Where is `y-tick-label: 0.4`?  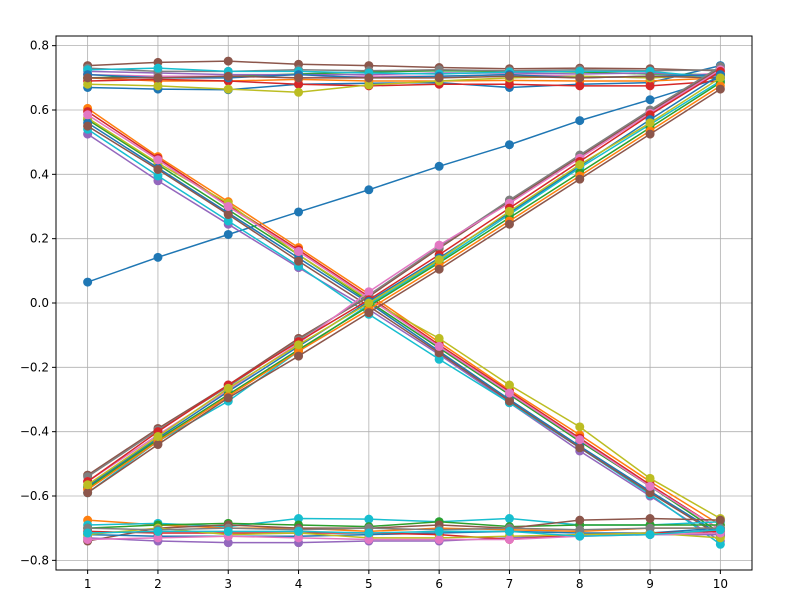
y-tick-label: 0.4 is located at coordinates (39, 174).